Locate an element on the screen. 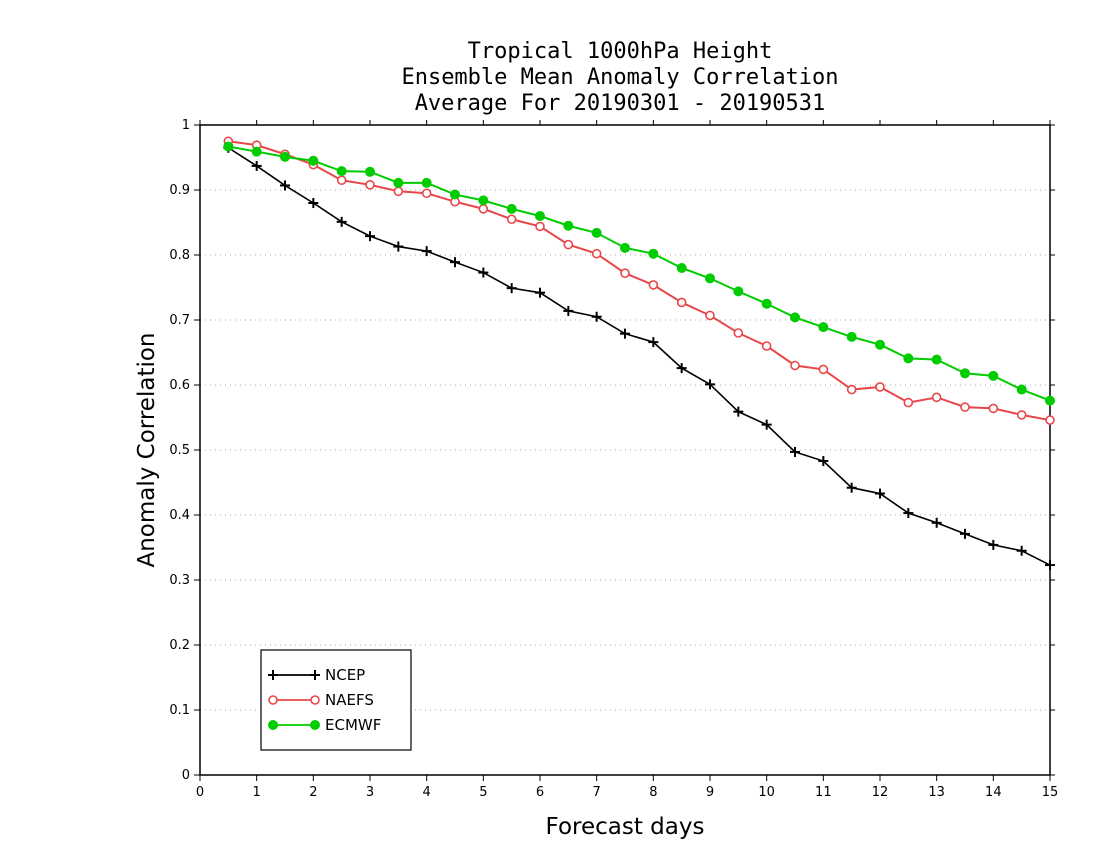 The image size is (1100, 850). legend: NCEP NAEFS ECMWF is located at coordinates (336, 700).